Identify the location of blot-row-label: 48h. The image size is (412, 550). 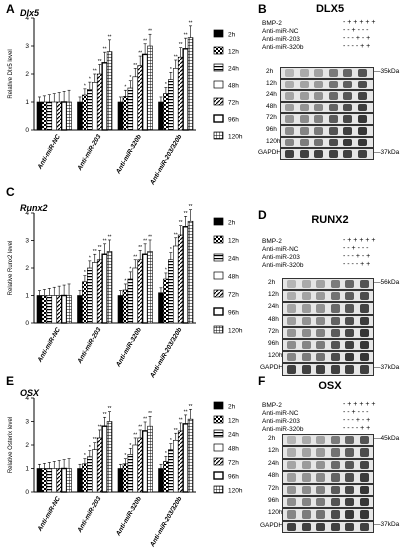
(273, 476).